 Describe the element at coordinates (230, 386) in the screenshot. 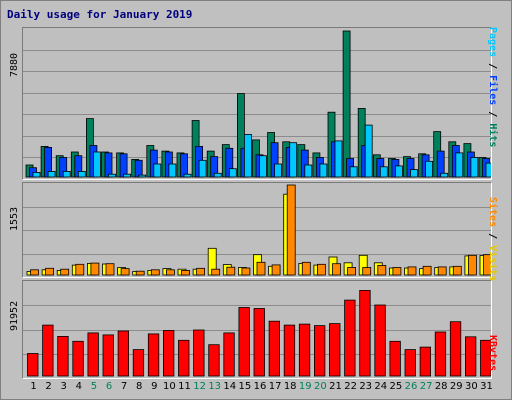

I see `day-label: 14` at that location.